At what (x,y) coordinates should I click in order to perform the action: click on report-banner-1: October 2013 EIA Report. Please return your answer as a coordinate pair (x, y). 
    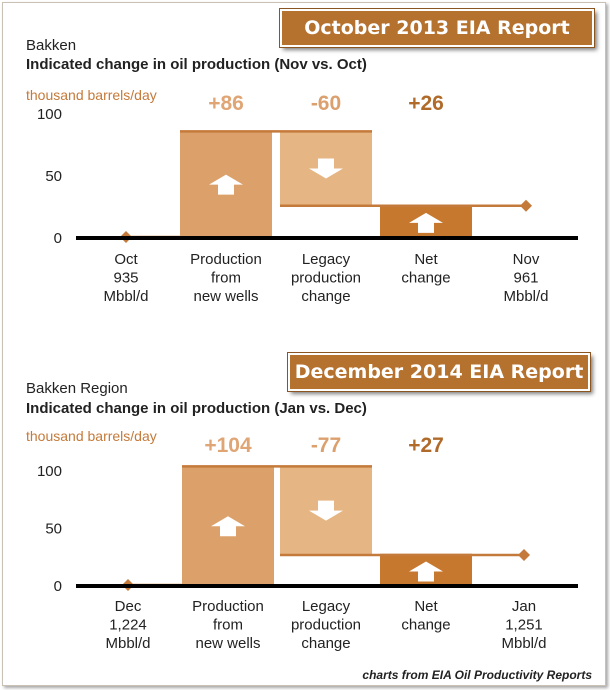
    Looking at the image, I should click on (437, 28).